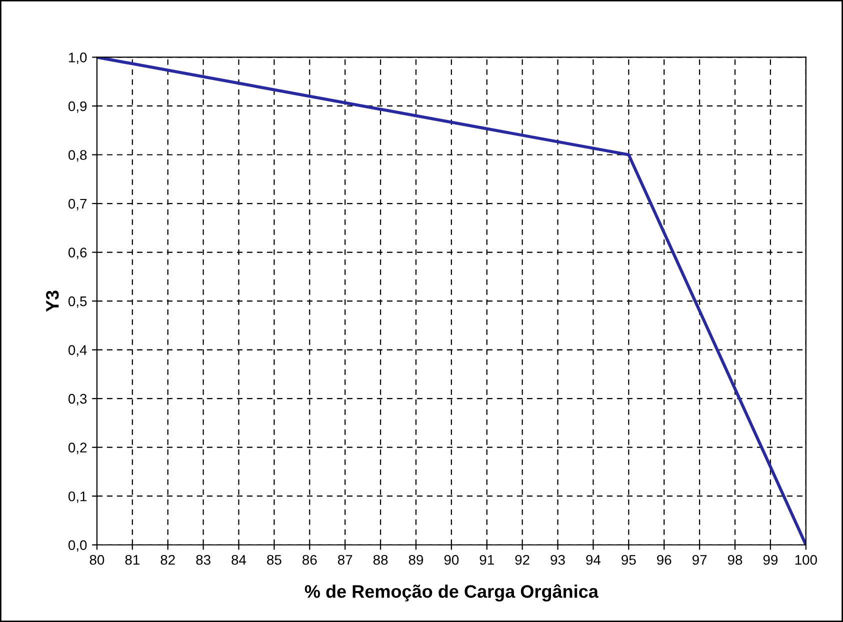 The height and width of the screenshot is (622, 843). Describe the element at coordinates (203, 559) in the screenshot. I see `x-tick-label: 83` at that location.